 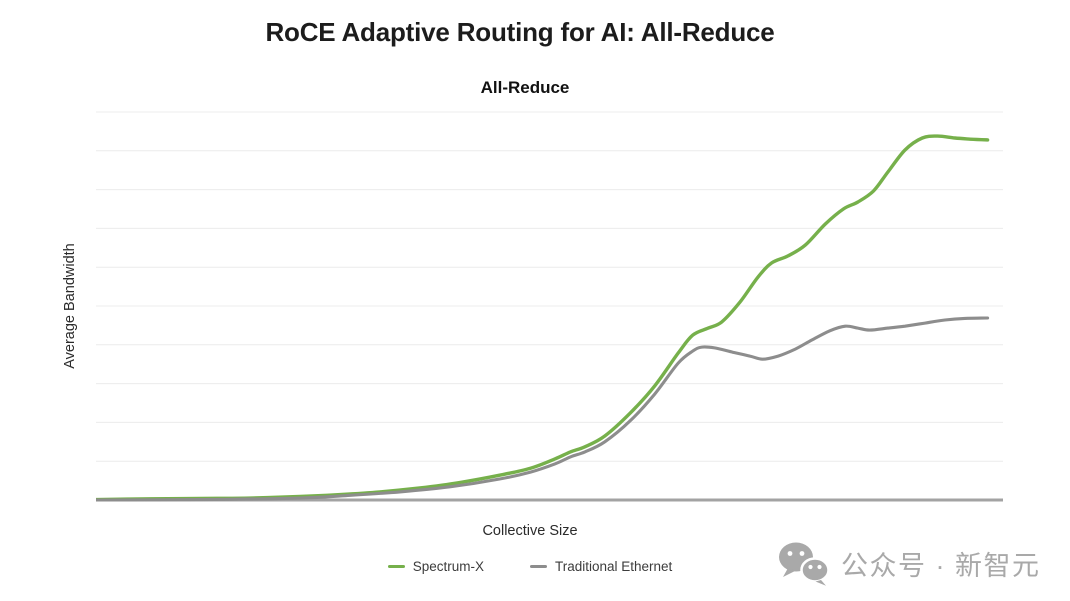 What do you see at coordinates (613, 566) in the screenshot?
I see `legend-label: Traditional Ethernet` at bounding box center [613, 566].